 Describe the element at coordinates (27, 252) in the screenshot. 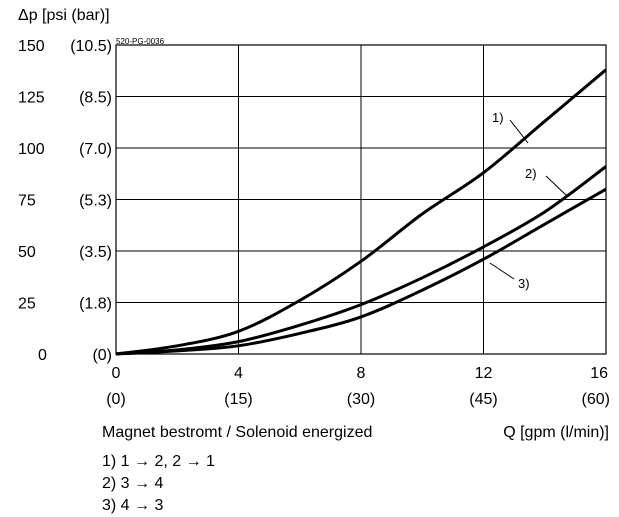

I see `y-tick-label: 50` at that location.